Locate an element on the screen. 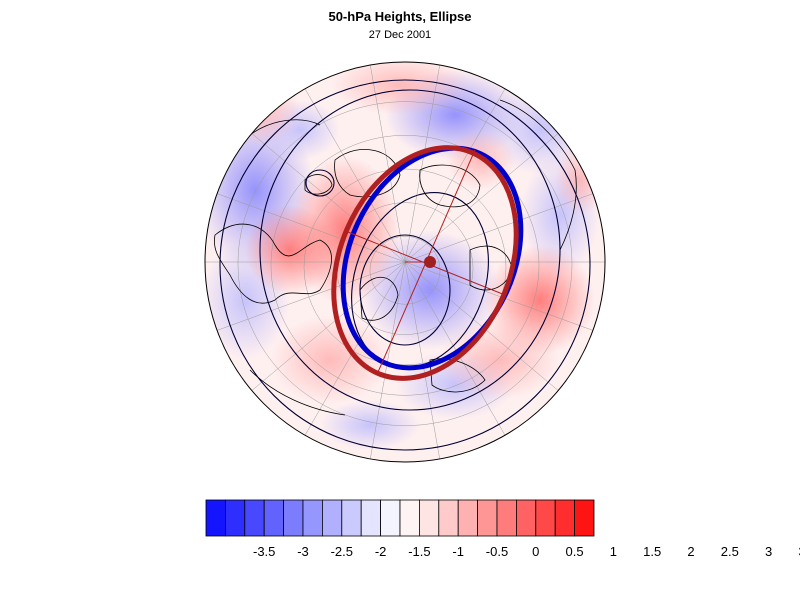 Image resolution: width=800 pixels, height=600 pixels. map-date: 27 Dec 2001 is located at coordinates (400, 35).